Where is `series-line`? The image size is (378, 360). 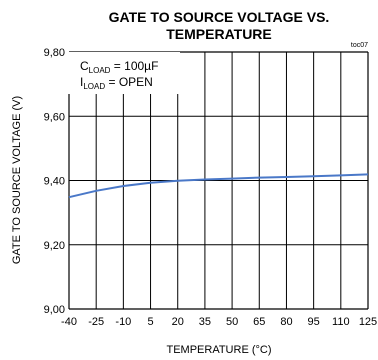 series-line is located at coordinates (218, 186).